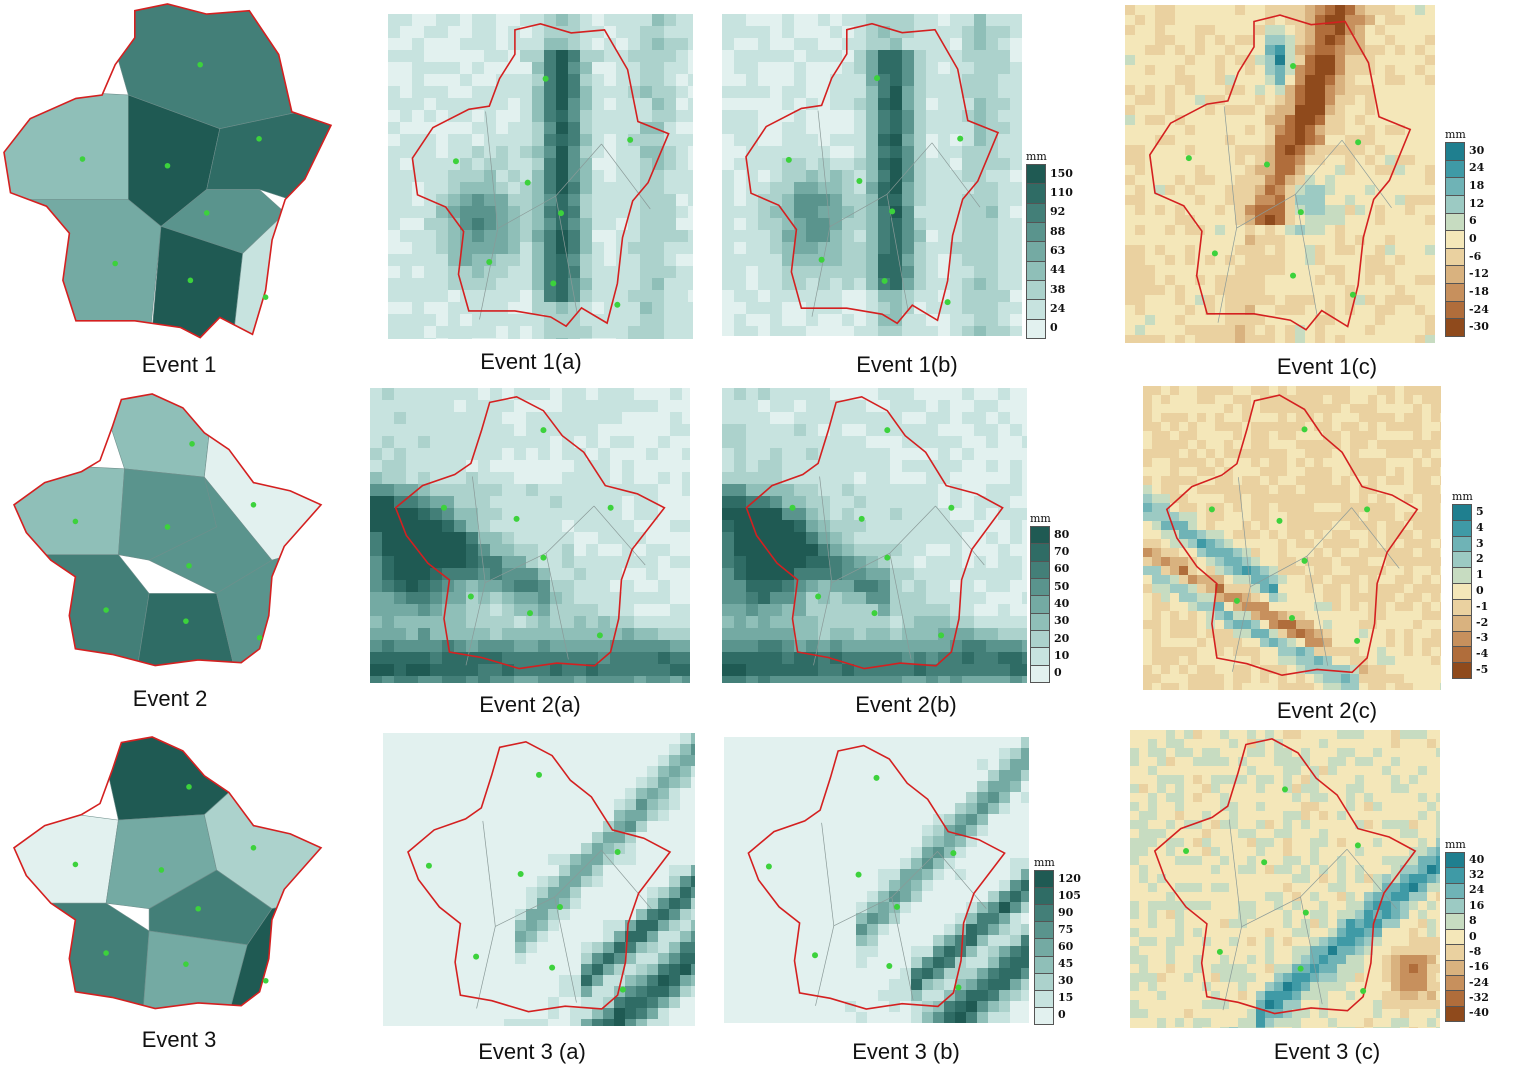 The image size is (1520, 1066). What do you see at coordinates (1479, 327) in the screenshot?
I see `legend-label: -30` at bounding box center [1479, 327].